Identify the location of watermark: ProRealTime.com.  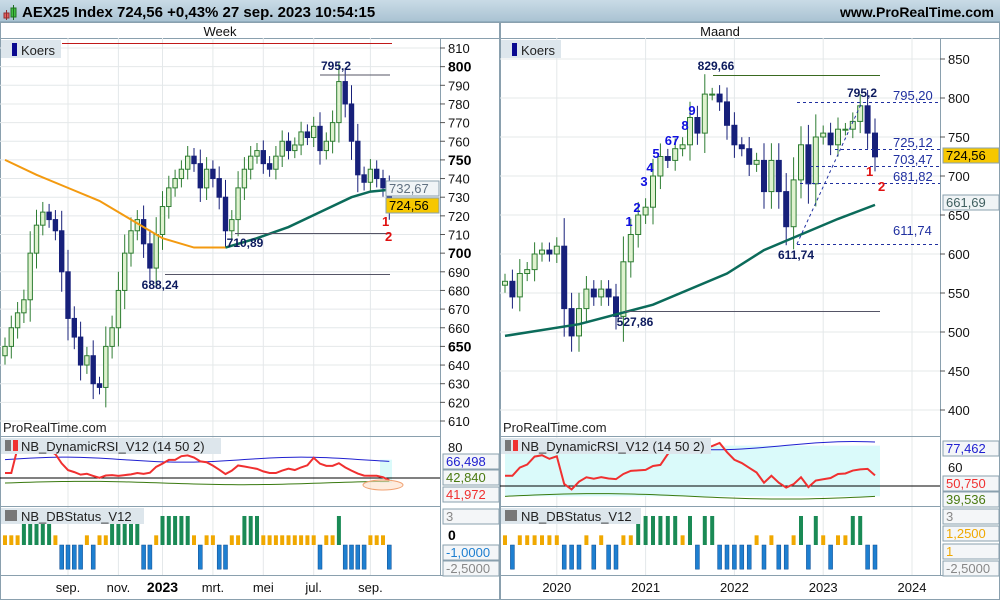
(55, 427).